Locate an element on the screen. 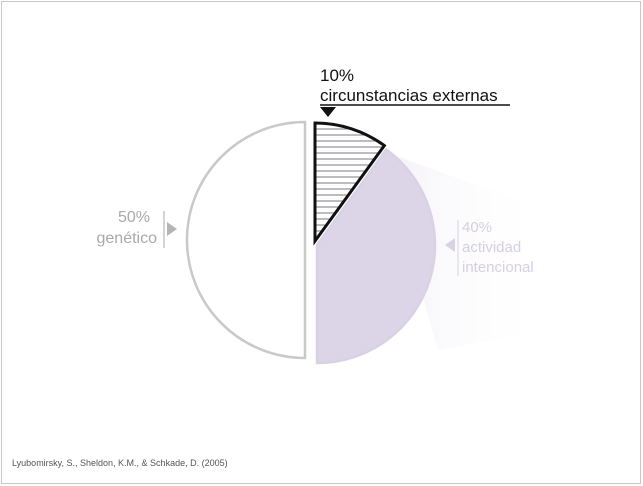 The width and height of the screenshot is (643, 486). slice-label-actividad: actividad is located at coordinates (491, 247).